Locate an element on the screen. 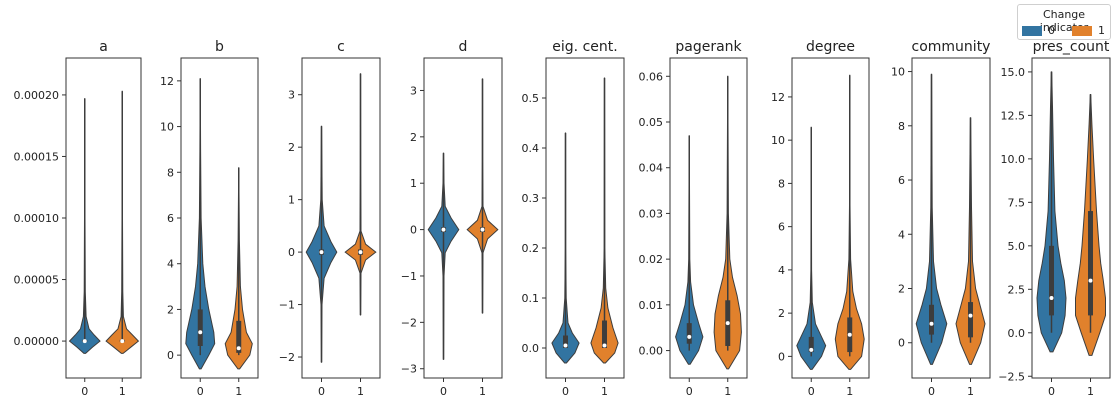  y-tick-label: 0.00 is located at coordinates (651, 351).